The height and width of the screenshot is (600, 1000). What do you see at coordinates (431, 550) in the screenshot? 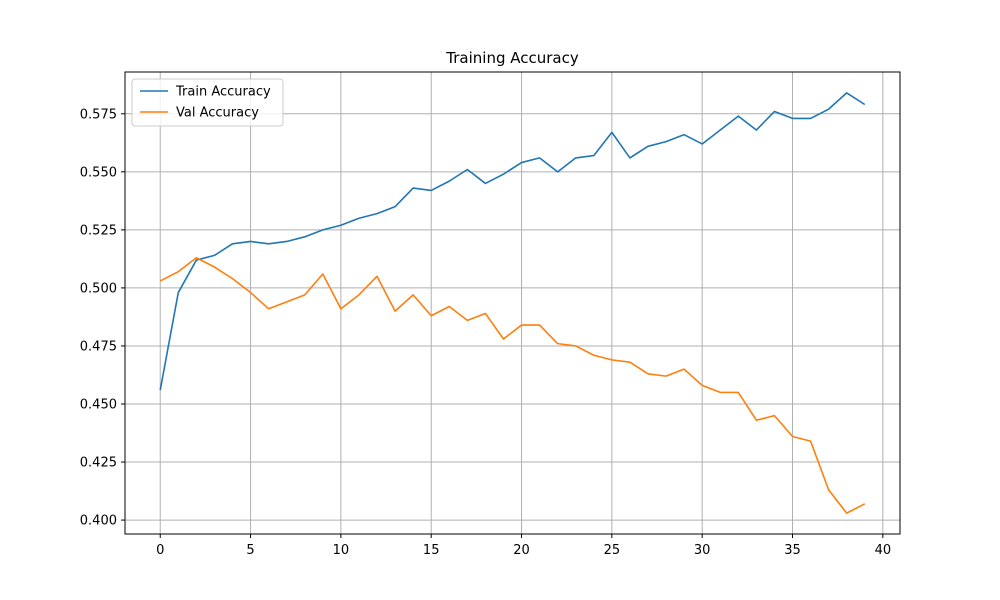
I see `x-tick-label: 15` at bounding box center [431, 550].